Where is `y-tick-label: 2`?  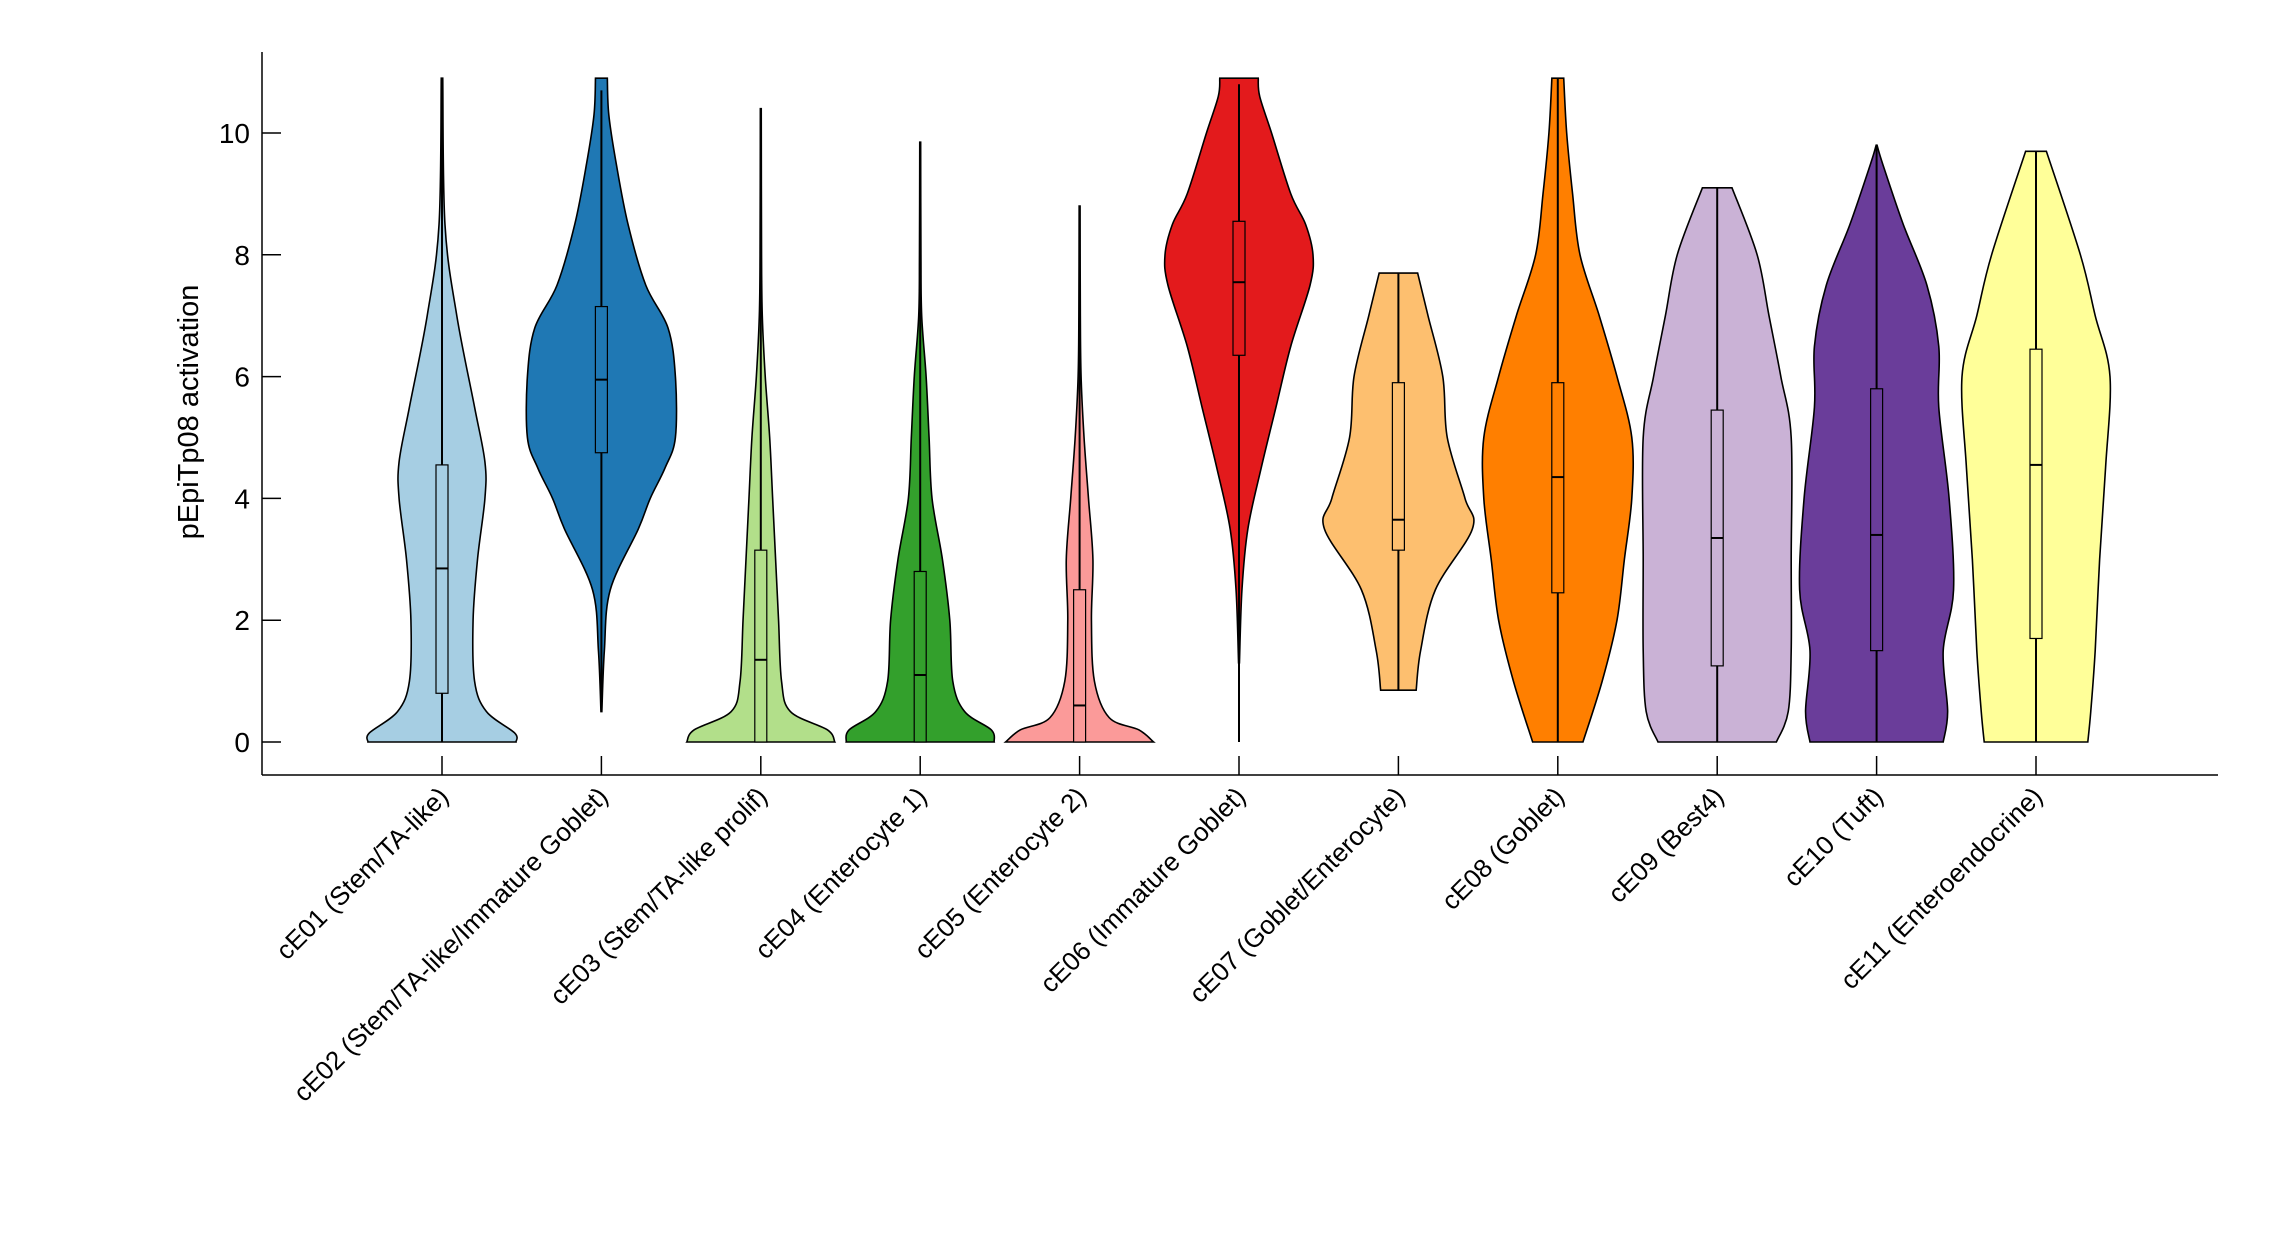 y-tick-label: 2 is located at coordinates (242, 620).